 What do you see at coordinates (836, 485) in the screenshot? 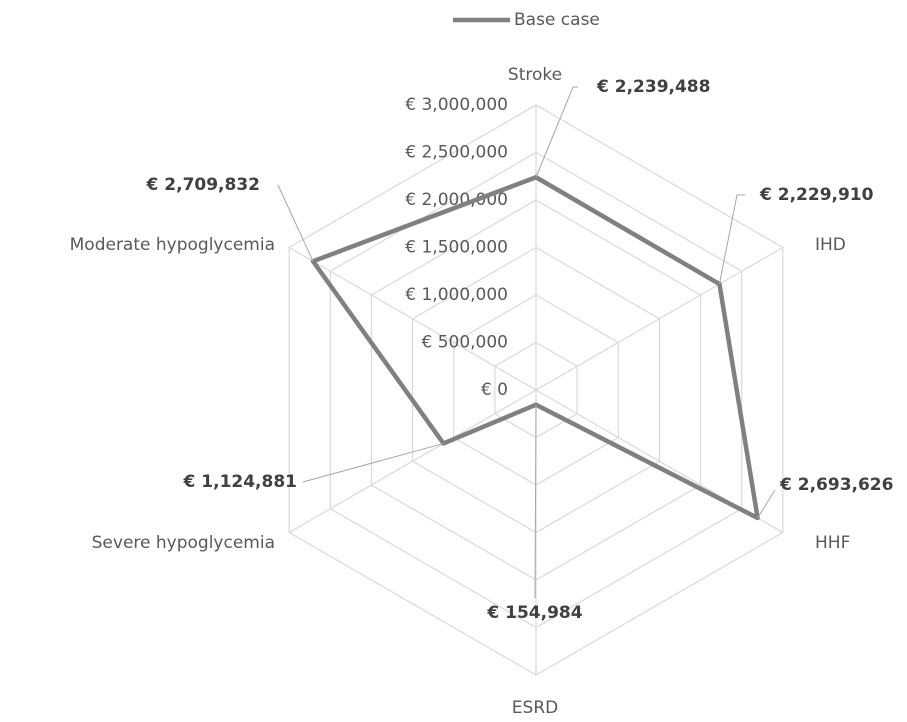
I see `data-label: € 2,693,626` at bounding box center [836, 485].